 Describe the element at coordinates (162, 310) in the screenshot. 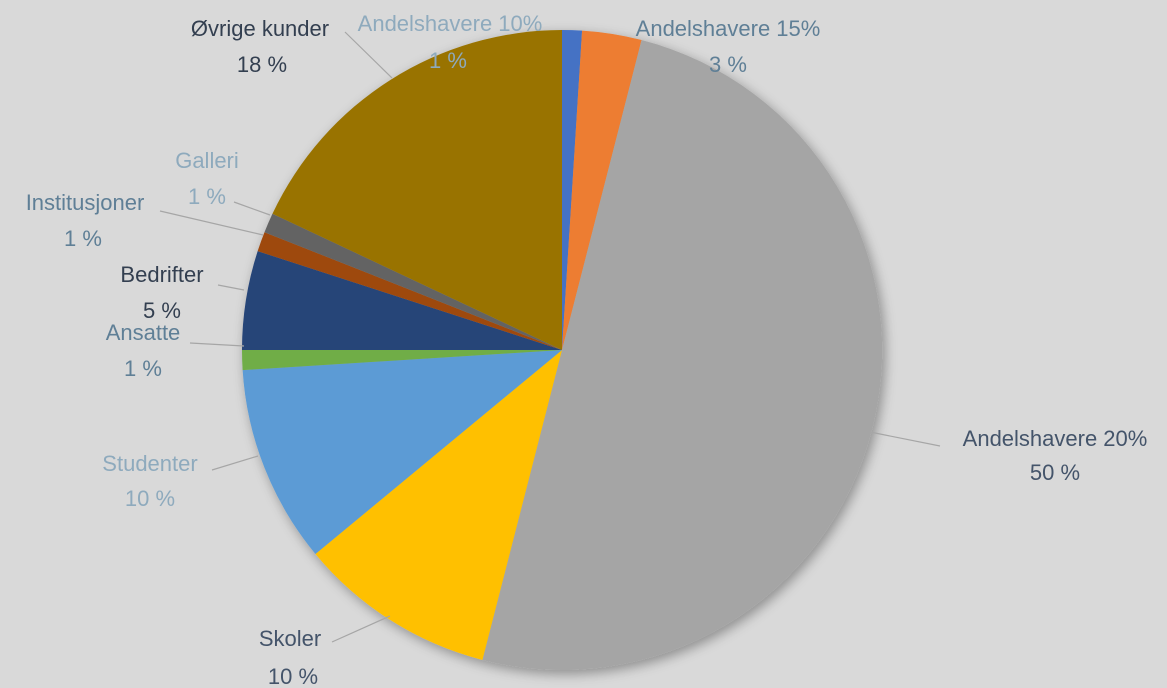

I see `slice-percent: 5 %` at that location.